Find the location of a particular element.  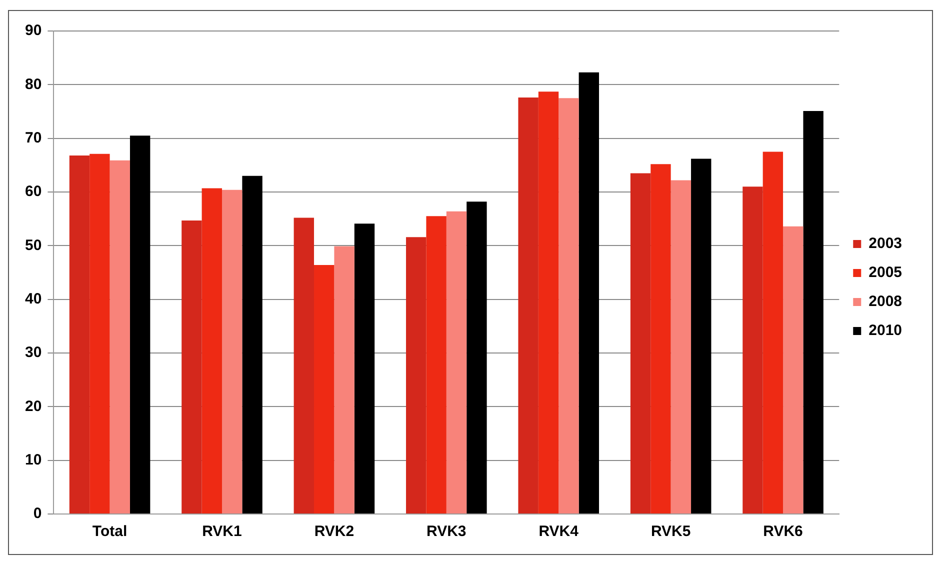

y-tick-label: 10 is located at coordinates (33, 459).